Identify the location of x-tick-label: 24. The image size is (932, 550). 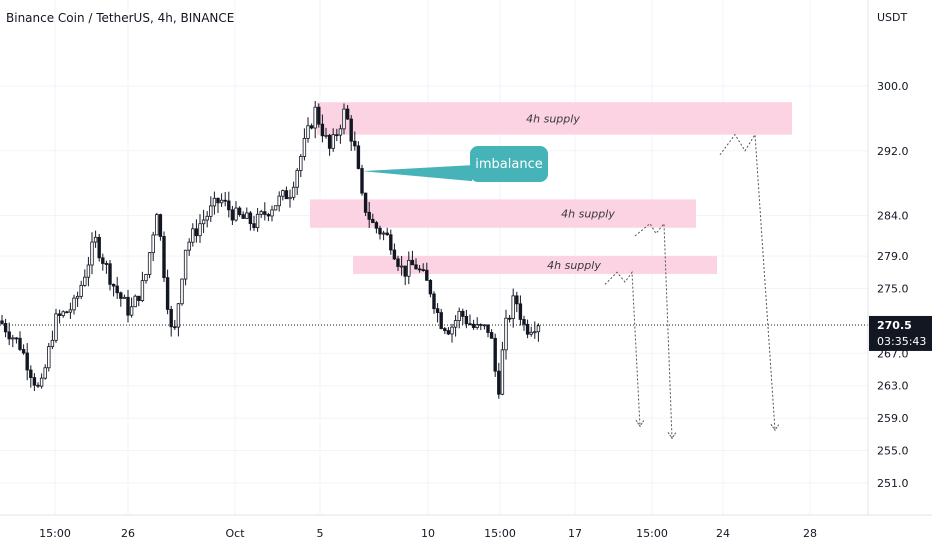
(723, 533).